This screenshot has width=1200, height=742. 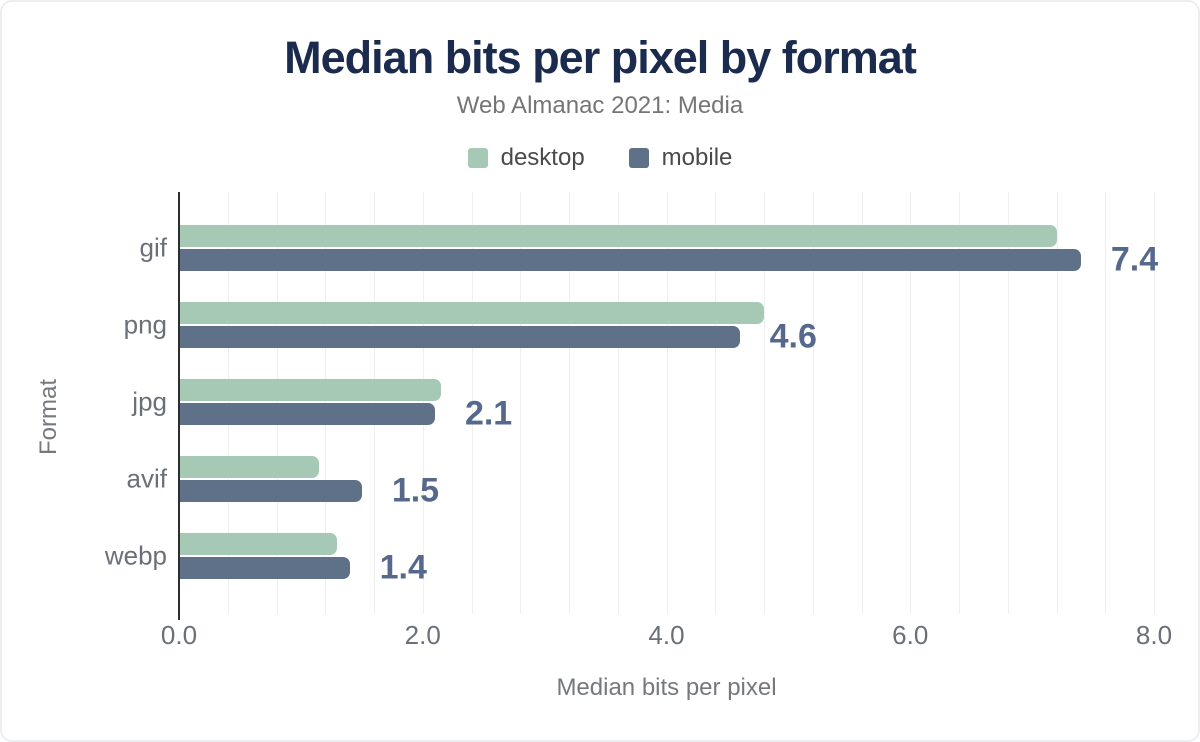 I want to click on x-axis-title: Median bits per pixel, so click(x=666, y=687).